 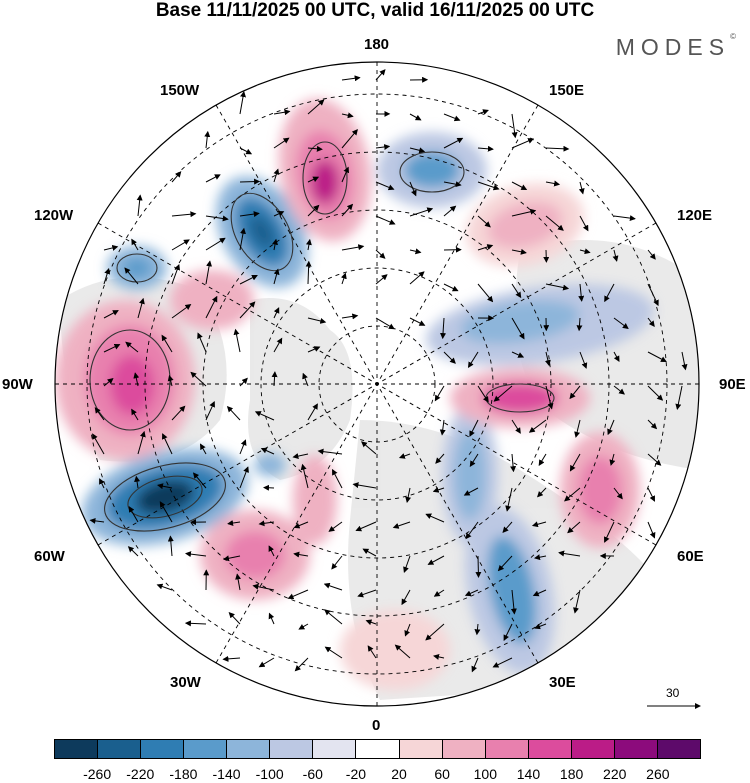 What do you see at coordinates (312, 774) in the screenshot?
I see `colorbar-label: -60` at bounding box center [312, 774].